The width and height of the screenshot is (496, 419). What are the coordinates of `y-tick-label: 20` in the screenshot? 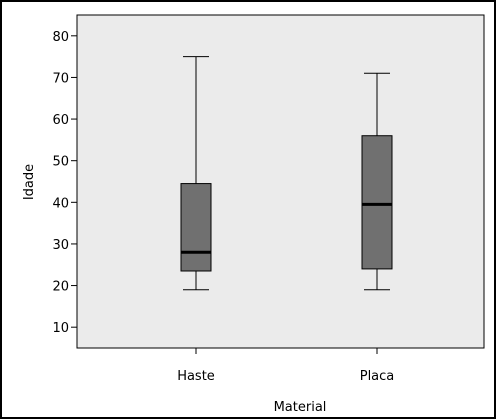 It's located at (60, 287).